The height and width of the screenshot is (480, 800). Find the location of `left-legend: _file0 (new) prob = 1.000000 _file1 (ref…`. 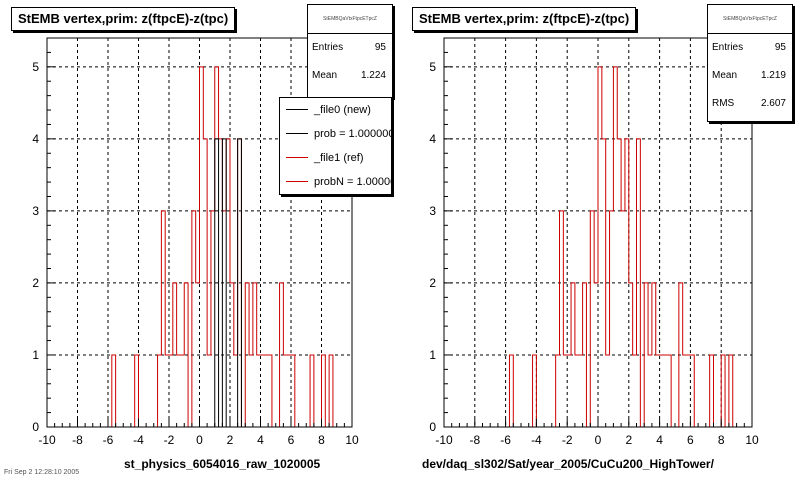

left-legend: _file0 (new) prob = 1.000000 _file1 (ref… is located at coordinates (335, 146).